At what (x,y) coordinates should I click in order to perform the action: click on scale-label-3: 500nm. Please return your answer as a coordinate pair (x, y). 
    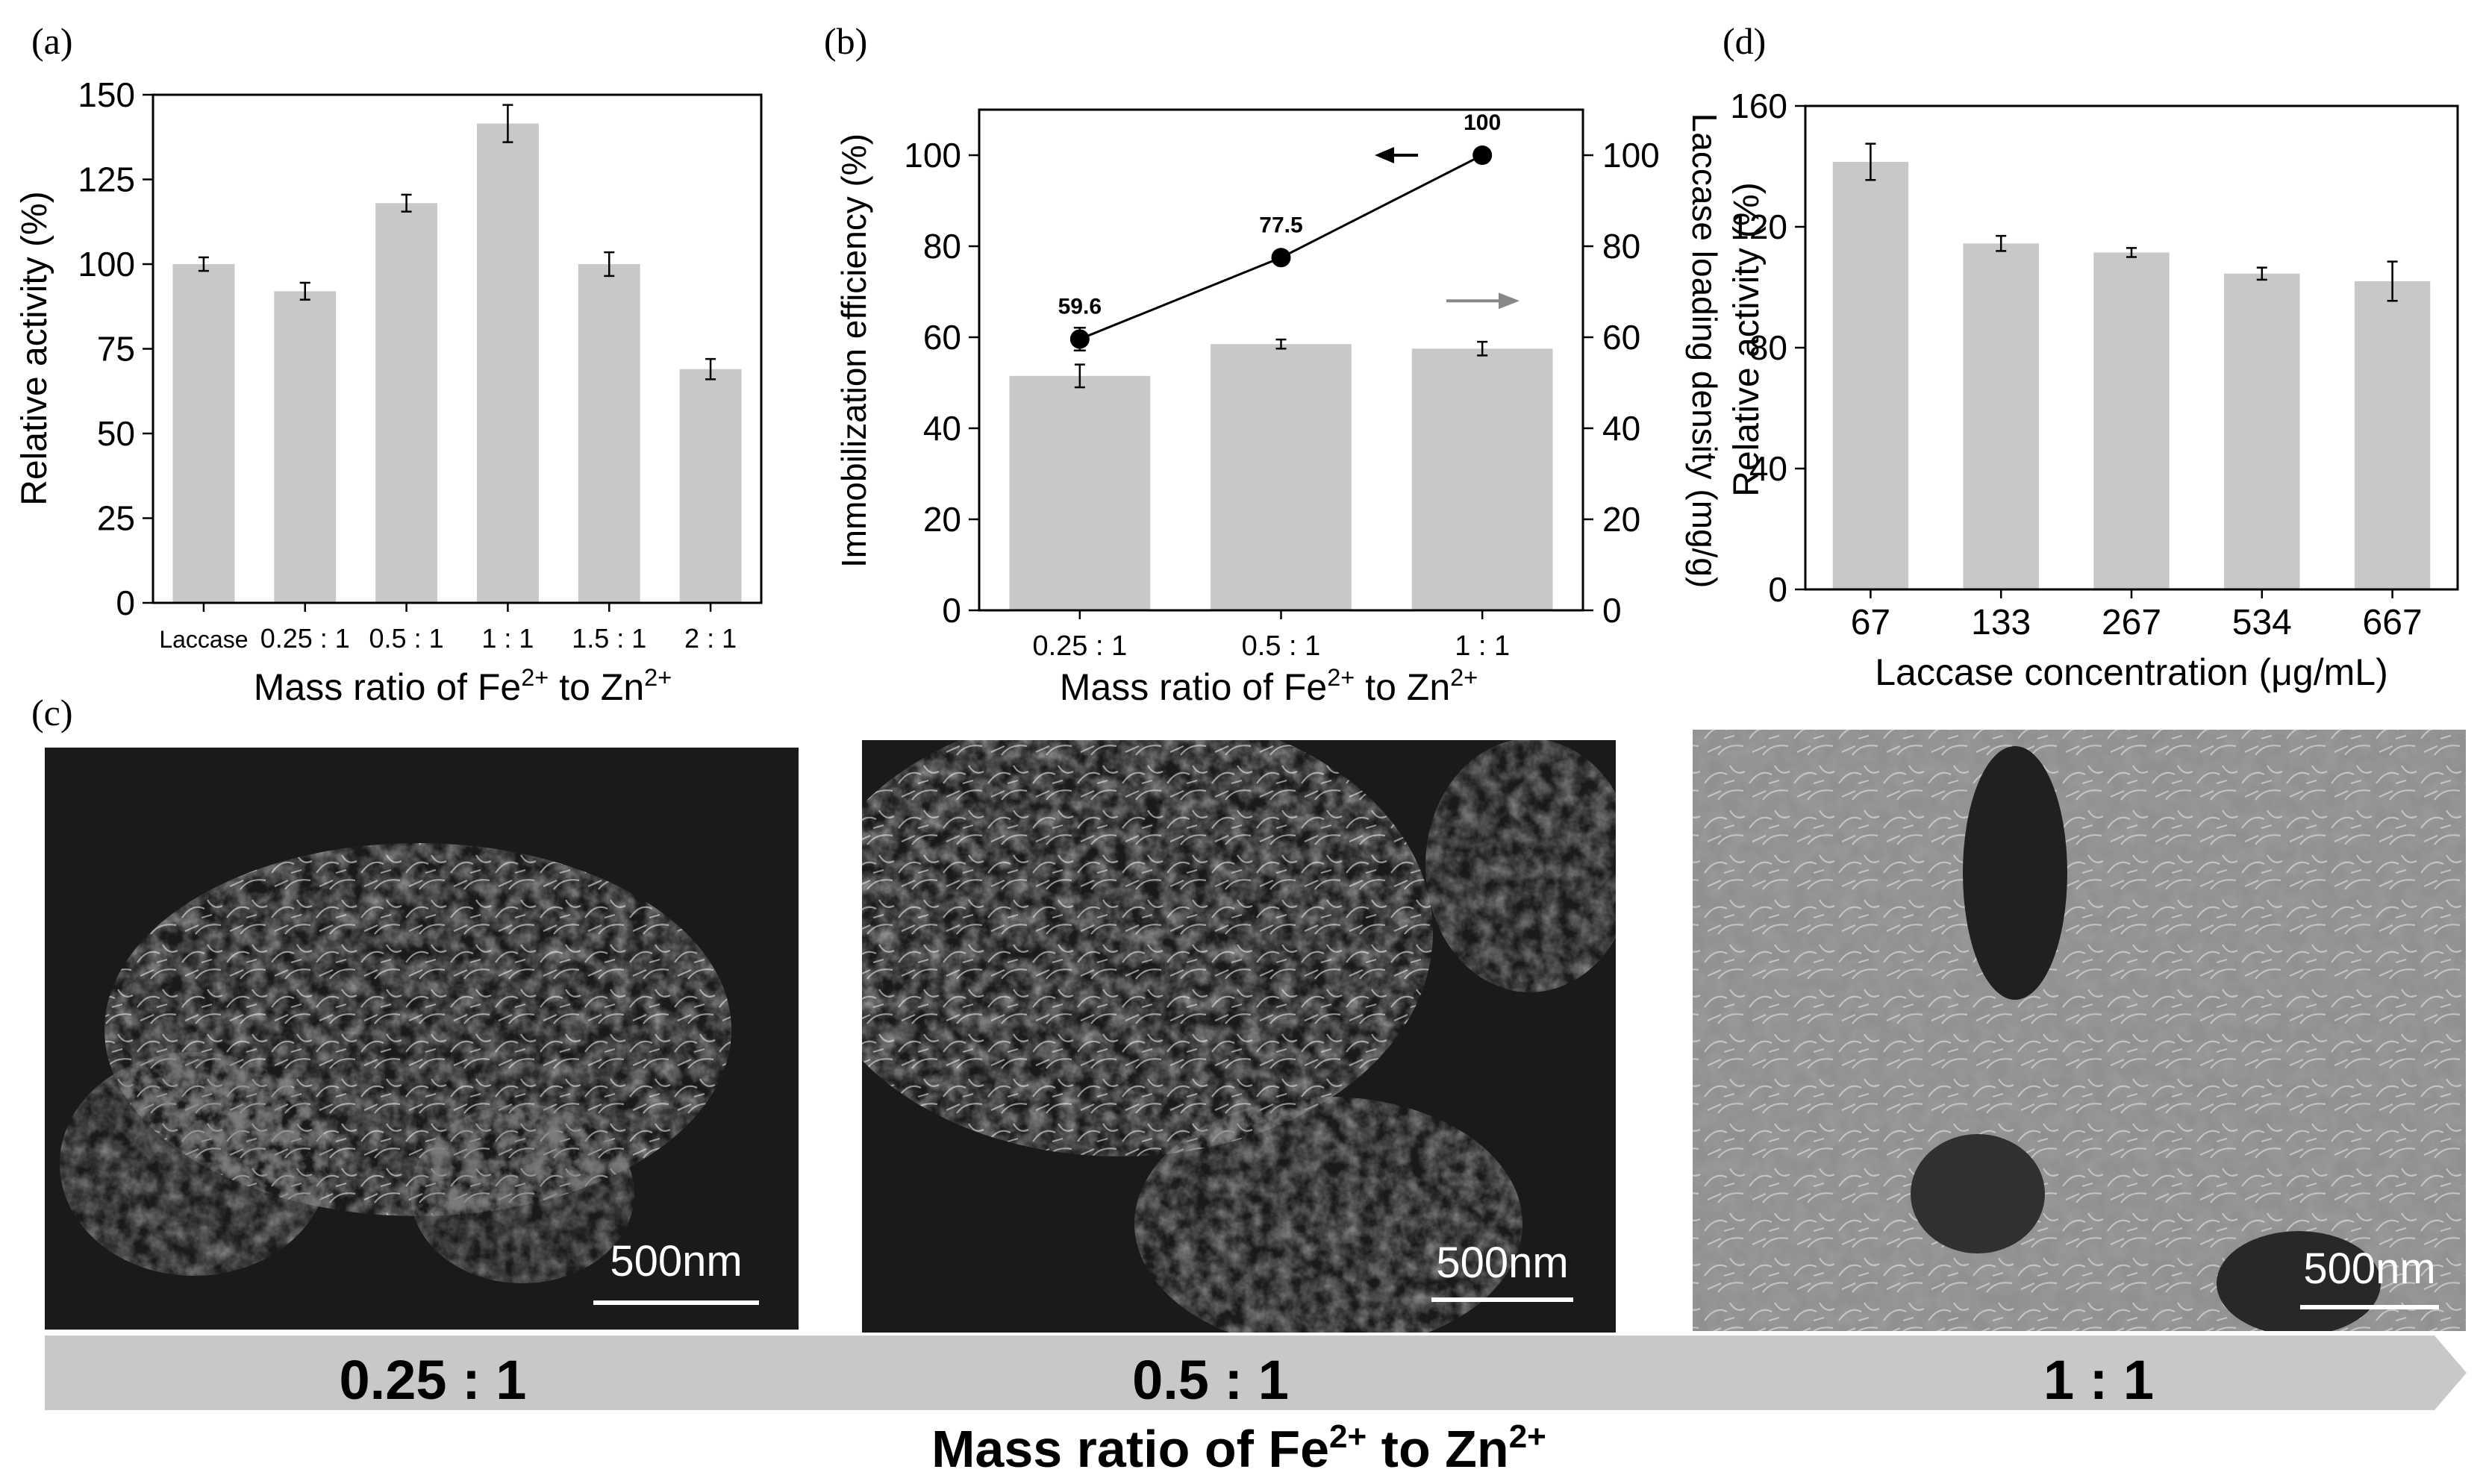
    Looking at the image, I should click on (2369, 1269).